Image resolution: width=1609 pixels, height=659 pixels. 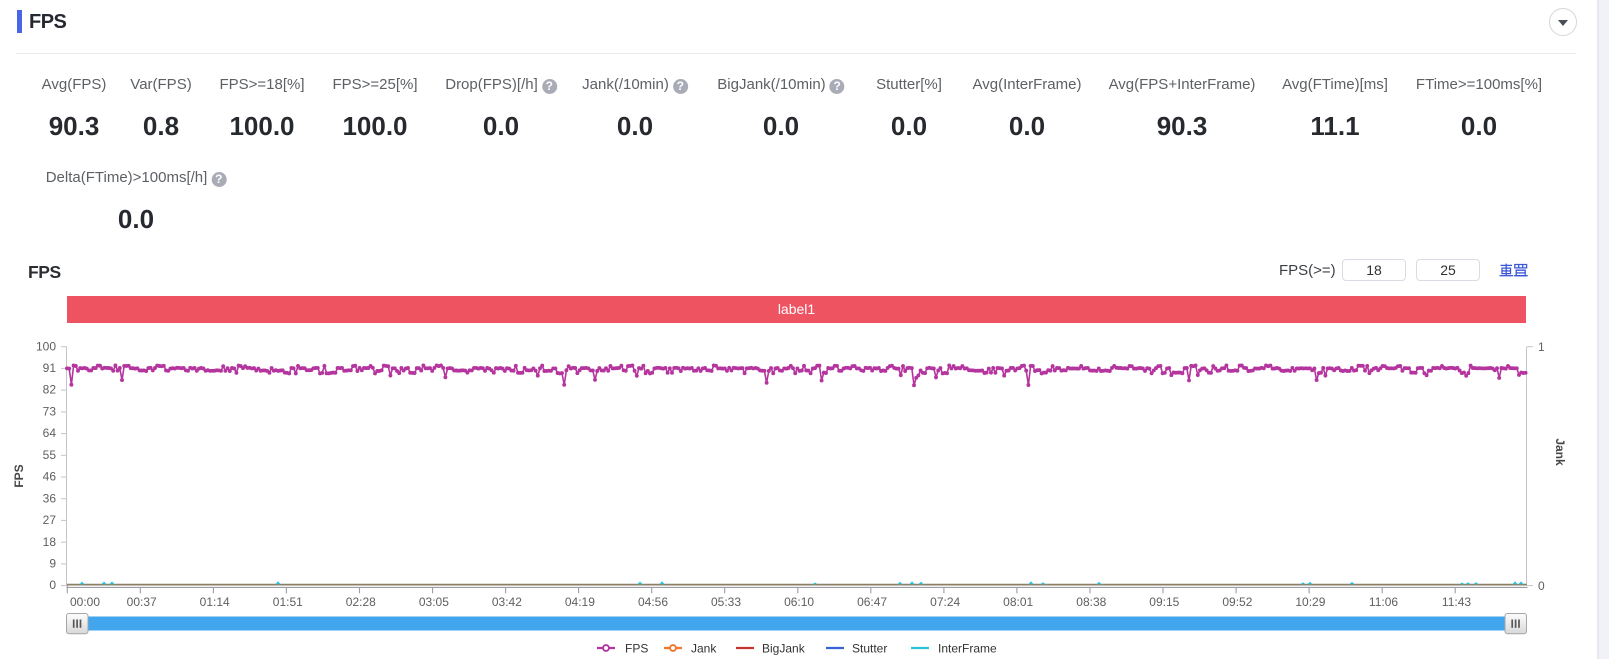 I want to click on svg-text: 01:14, so click(x=215, y=602).